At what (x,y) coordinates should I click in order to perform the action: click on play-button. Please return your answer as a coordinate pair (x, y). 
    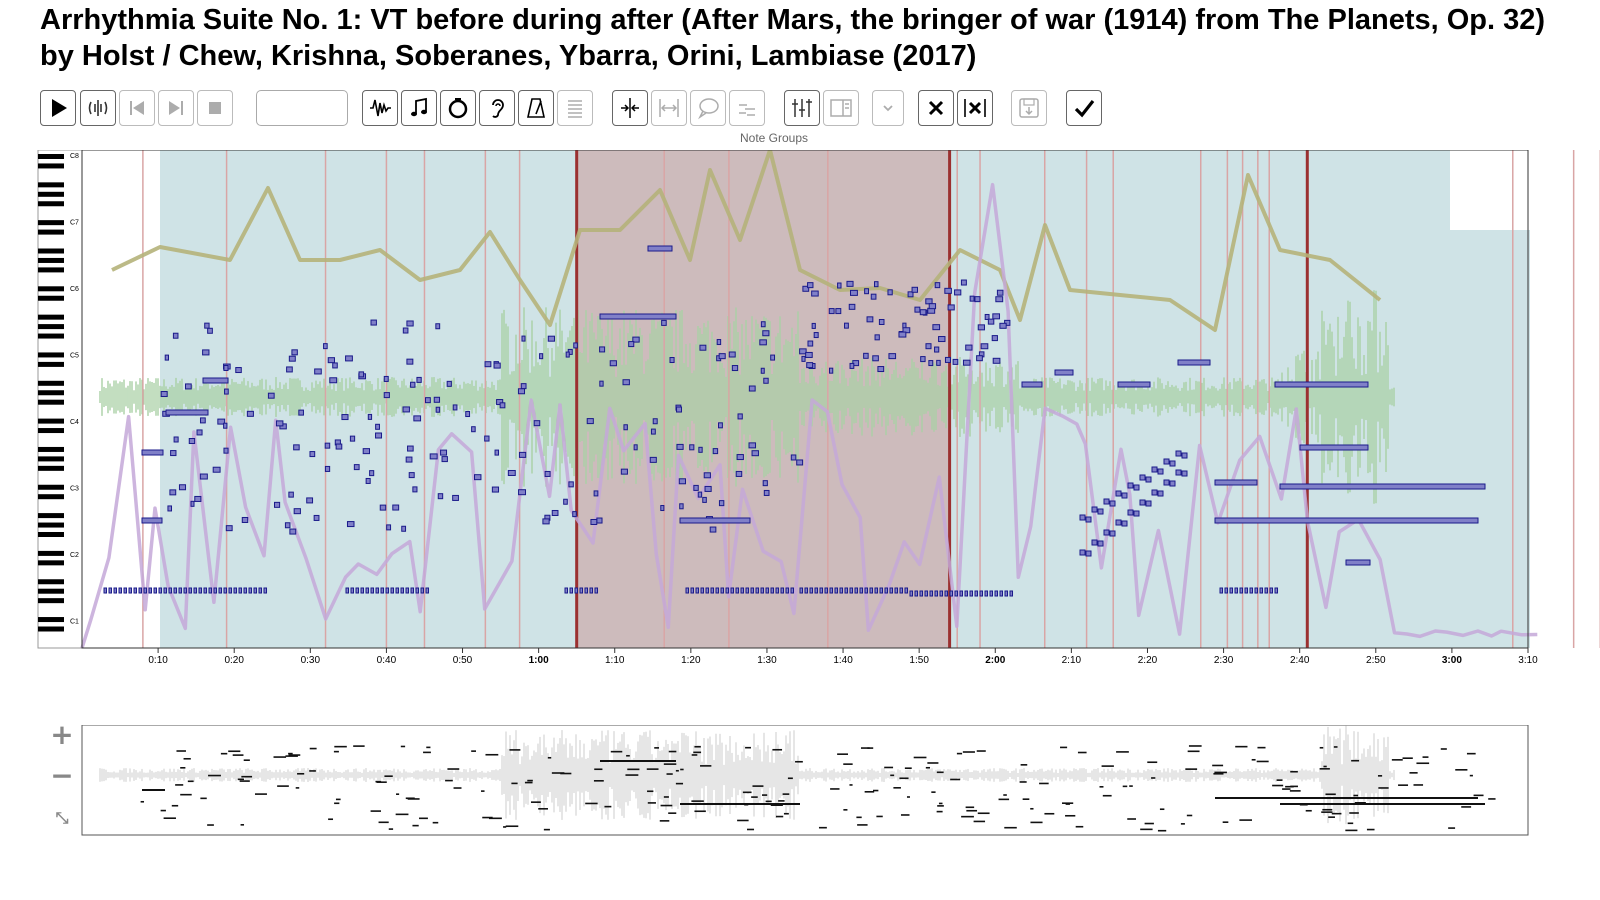
    Looking at the image, I should click on (58, 108).